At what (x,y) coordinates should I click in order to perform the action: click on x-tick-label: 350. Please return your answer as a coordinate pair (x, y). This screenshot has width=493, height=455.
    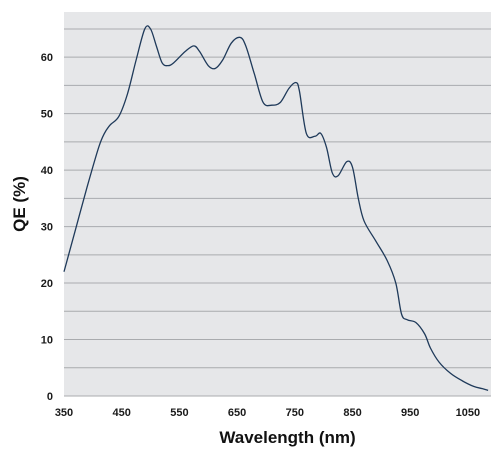
    Looking at the image, I should click on (64, 413).